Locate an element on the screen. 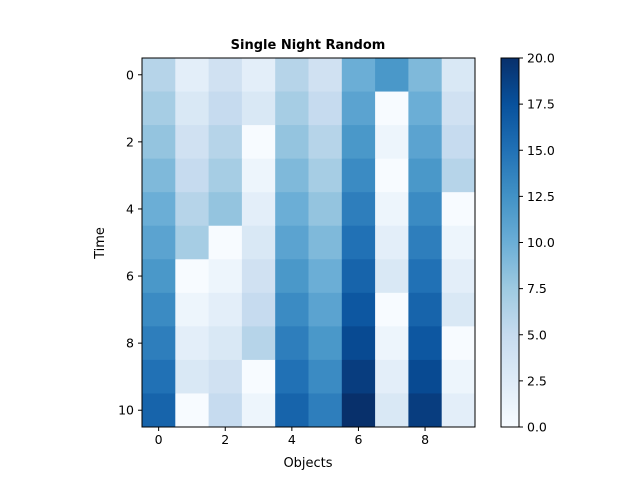  colorbar-tick-label: 5.0 is located at coordinates (537, 334).